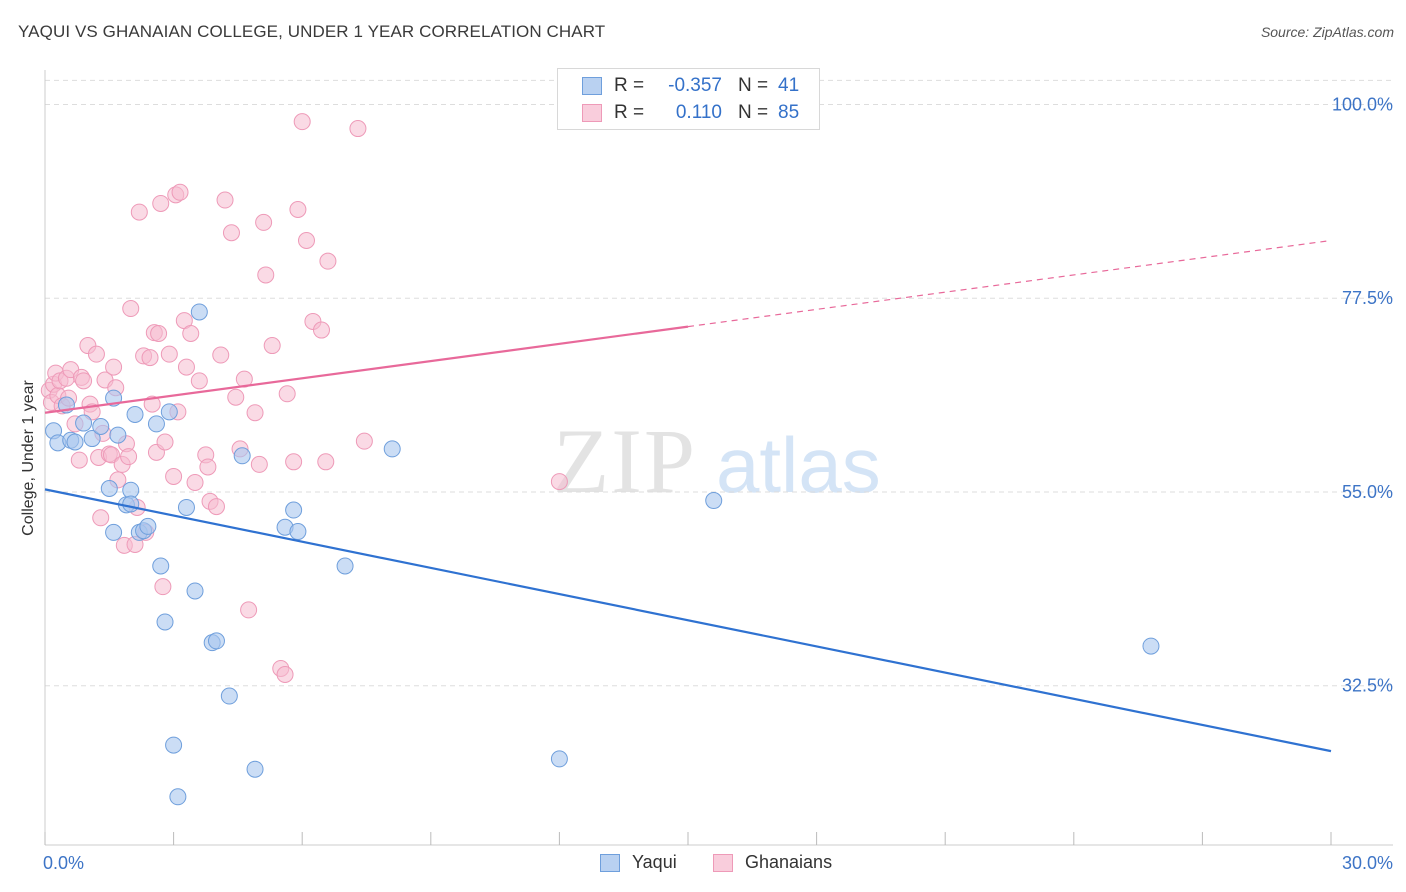  I want to click on n-value: 85, so click(789, 112).